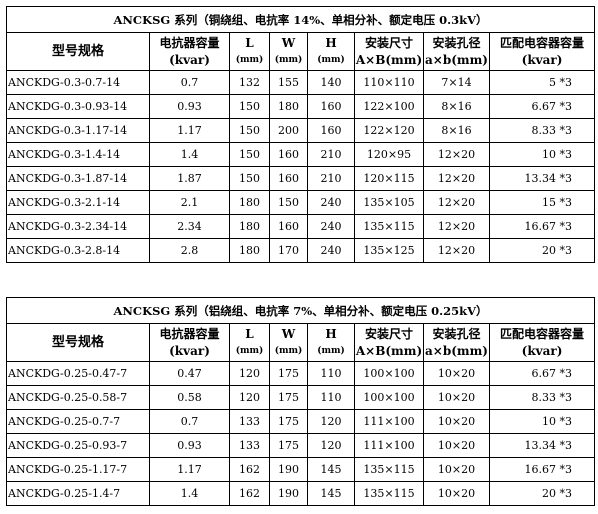 This screenshot has width=598, height=514. I want to click on cell-reactor-capacity: 1.4, so click(189, 154).